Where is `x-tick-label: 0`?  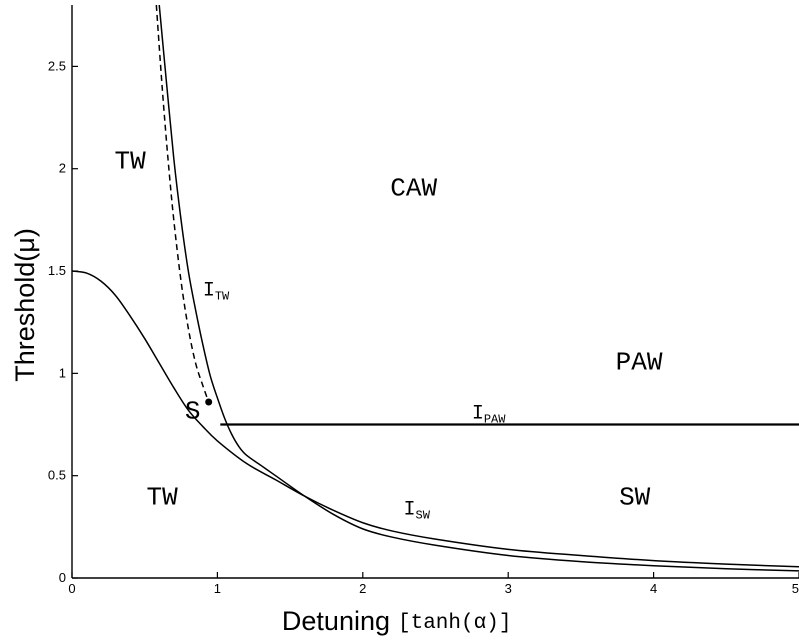
x-tick-label: 0 is located at coordinates (71, 588).